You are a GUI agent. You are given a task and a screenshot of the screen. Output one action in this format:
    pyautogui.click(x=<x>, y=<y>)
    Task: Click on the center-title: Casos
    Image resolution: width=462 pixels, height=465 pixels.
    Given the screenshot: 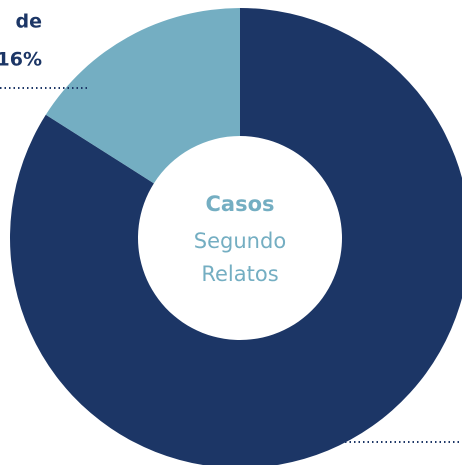 What is the action you would take?
    pyautogui.click(x=239, y=204)
    